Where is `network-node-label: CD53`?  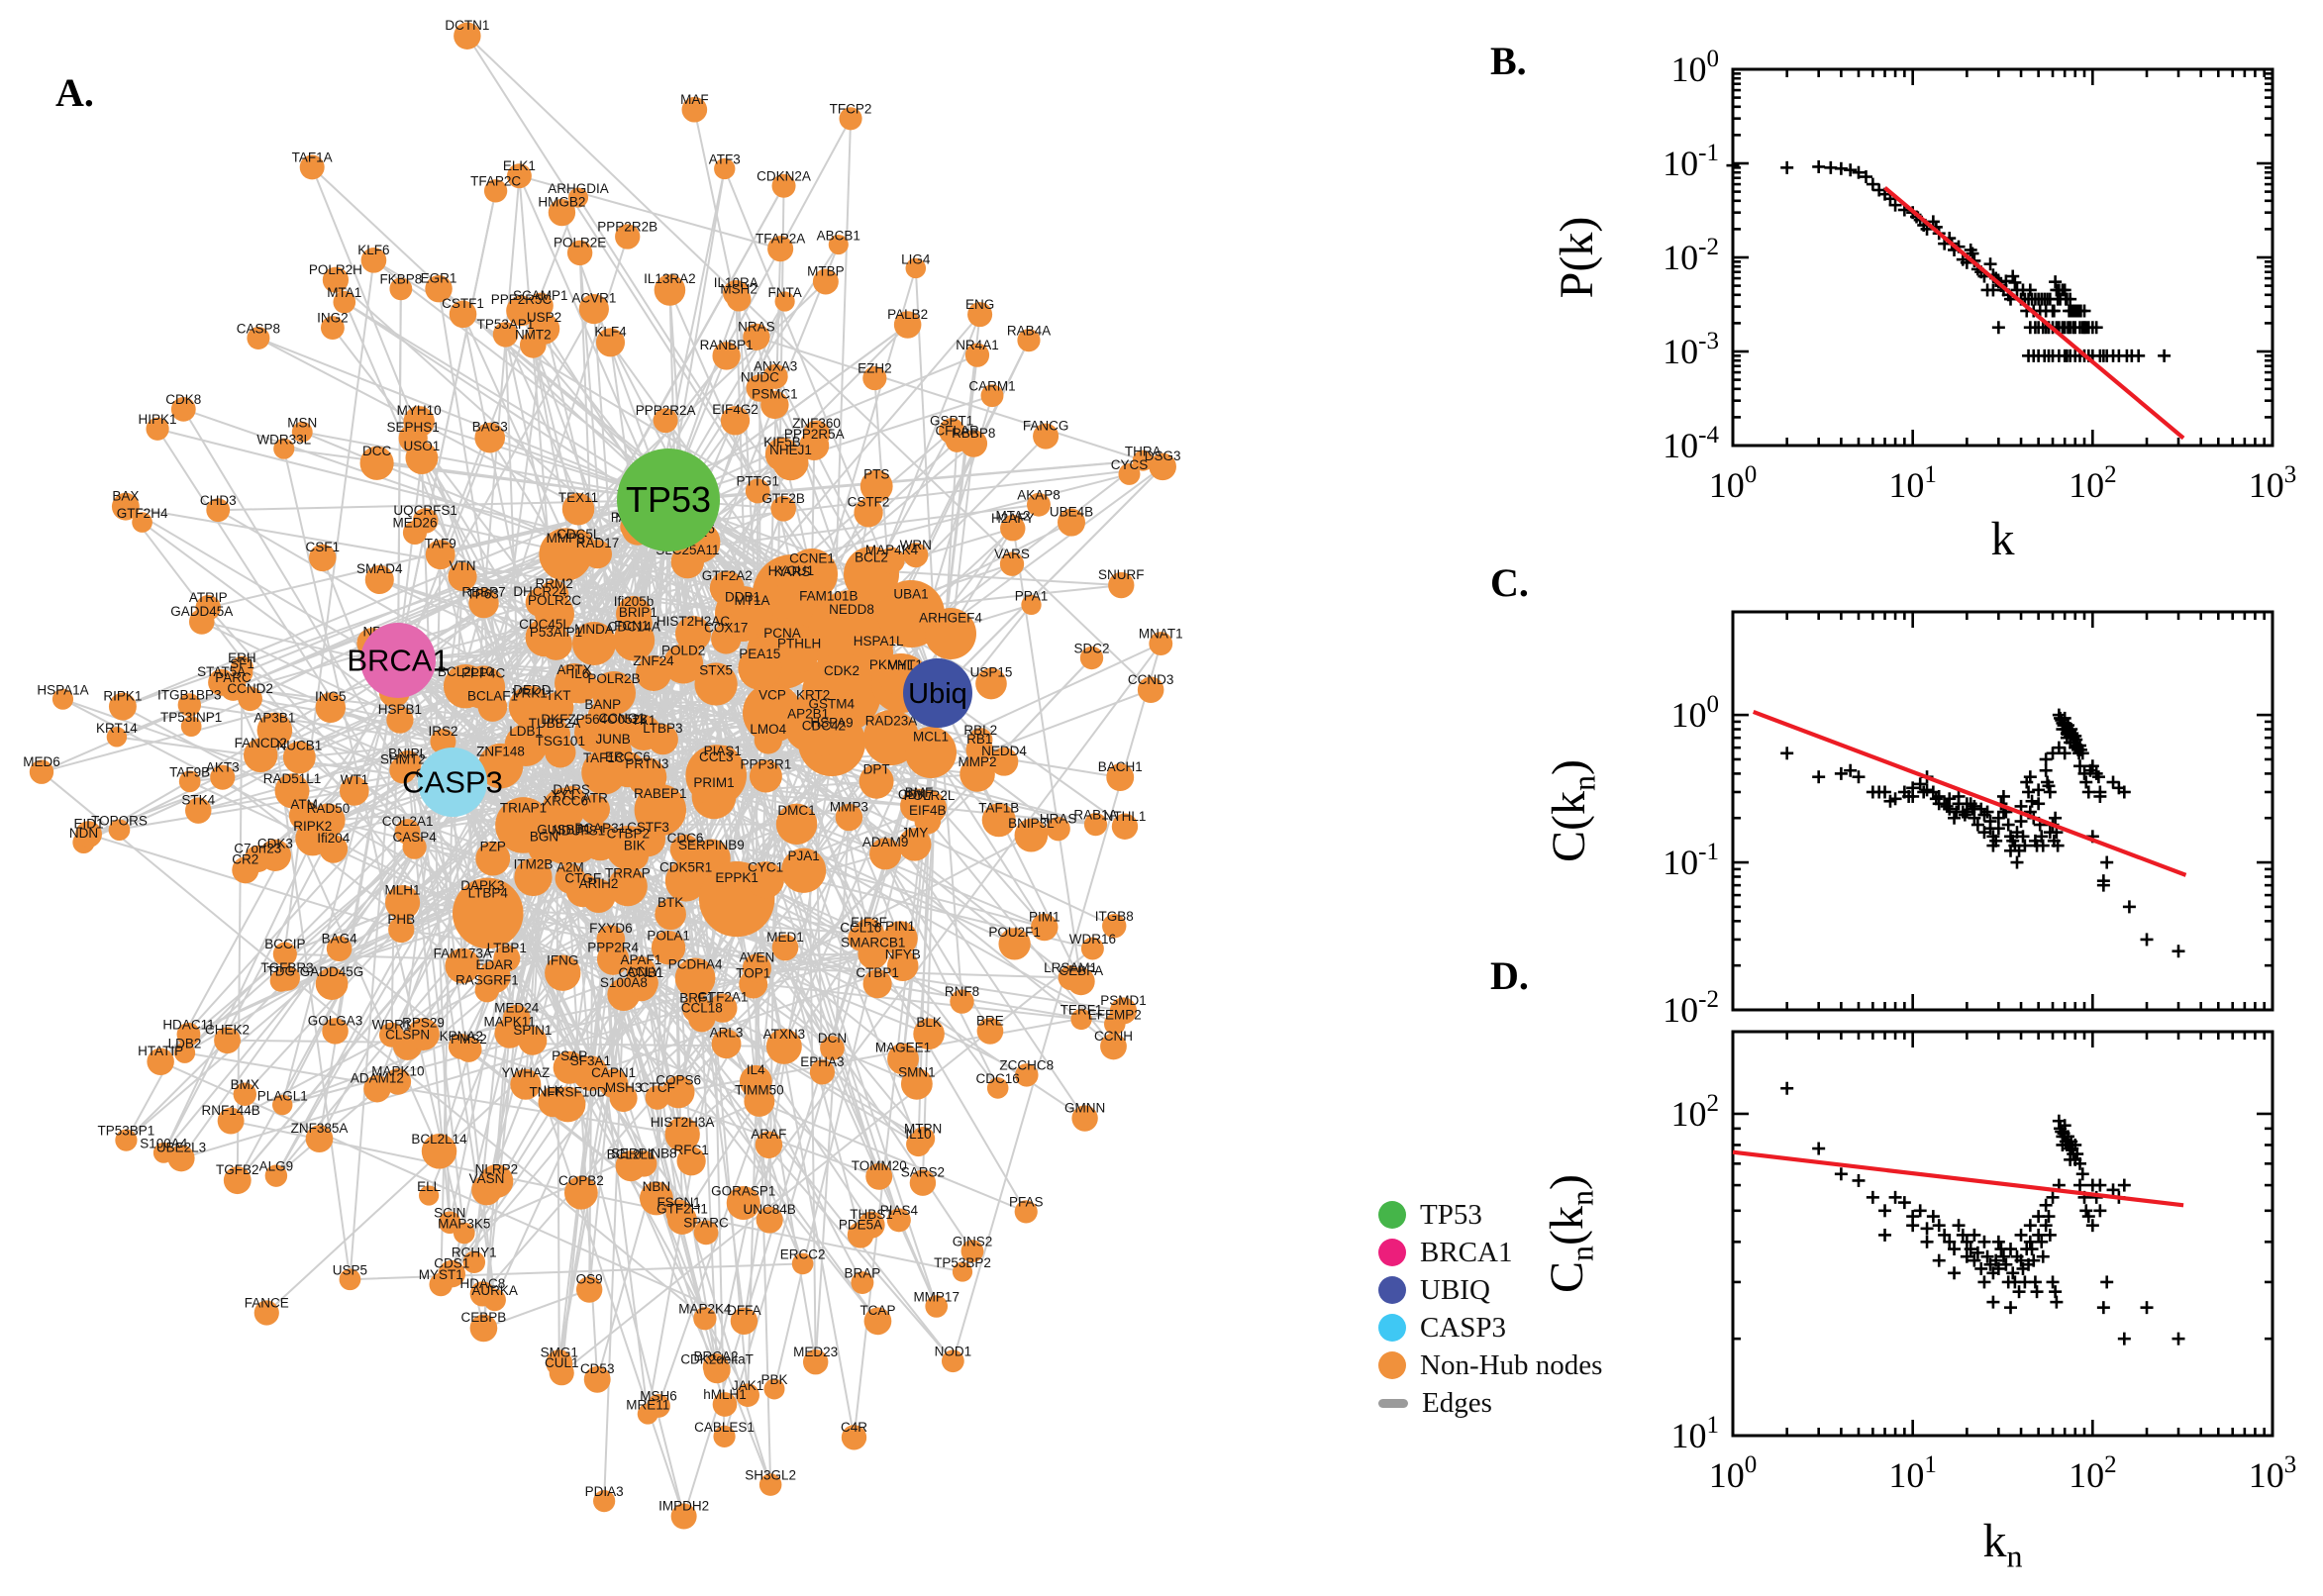
network-node-label: CD53 is located at coordinates (597, 1368).